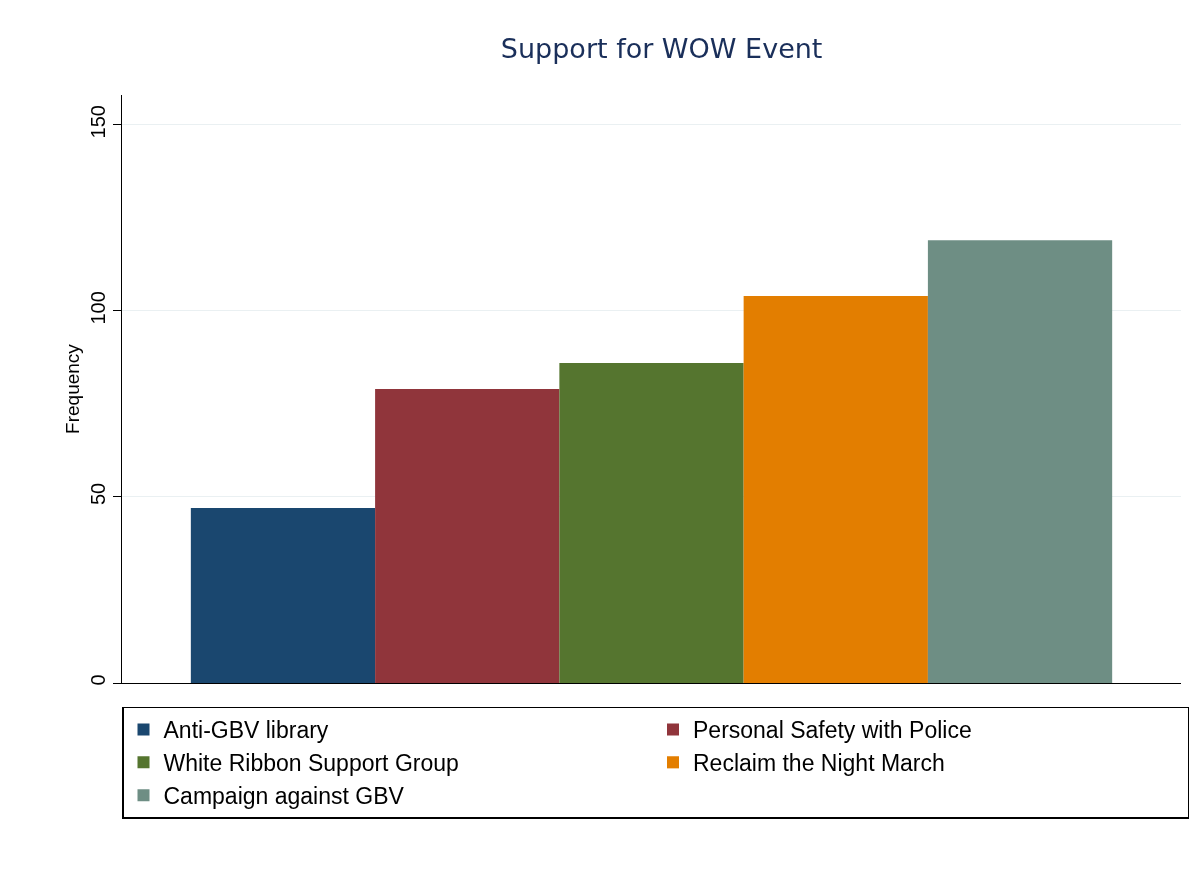 The height and width of the screenshot is (873, 1203). I want to click on chart-title: Support for WOW Event, so click(661, 49).